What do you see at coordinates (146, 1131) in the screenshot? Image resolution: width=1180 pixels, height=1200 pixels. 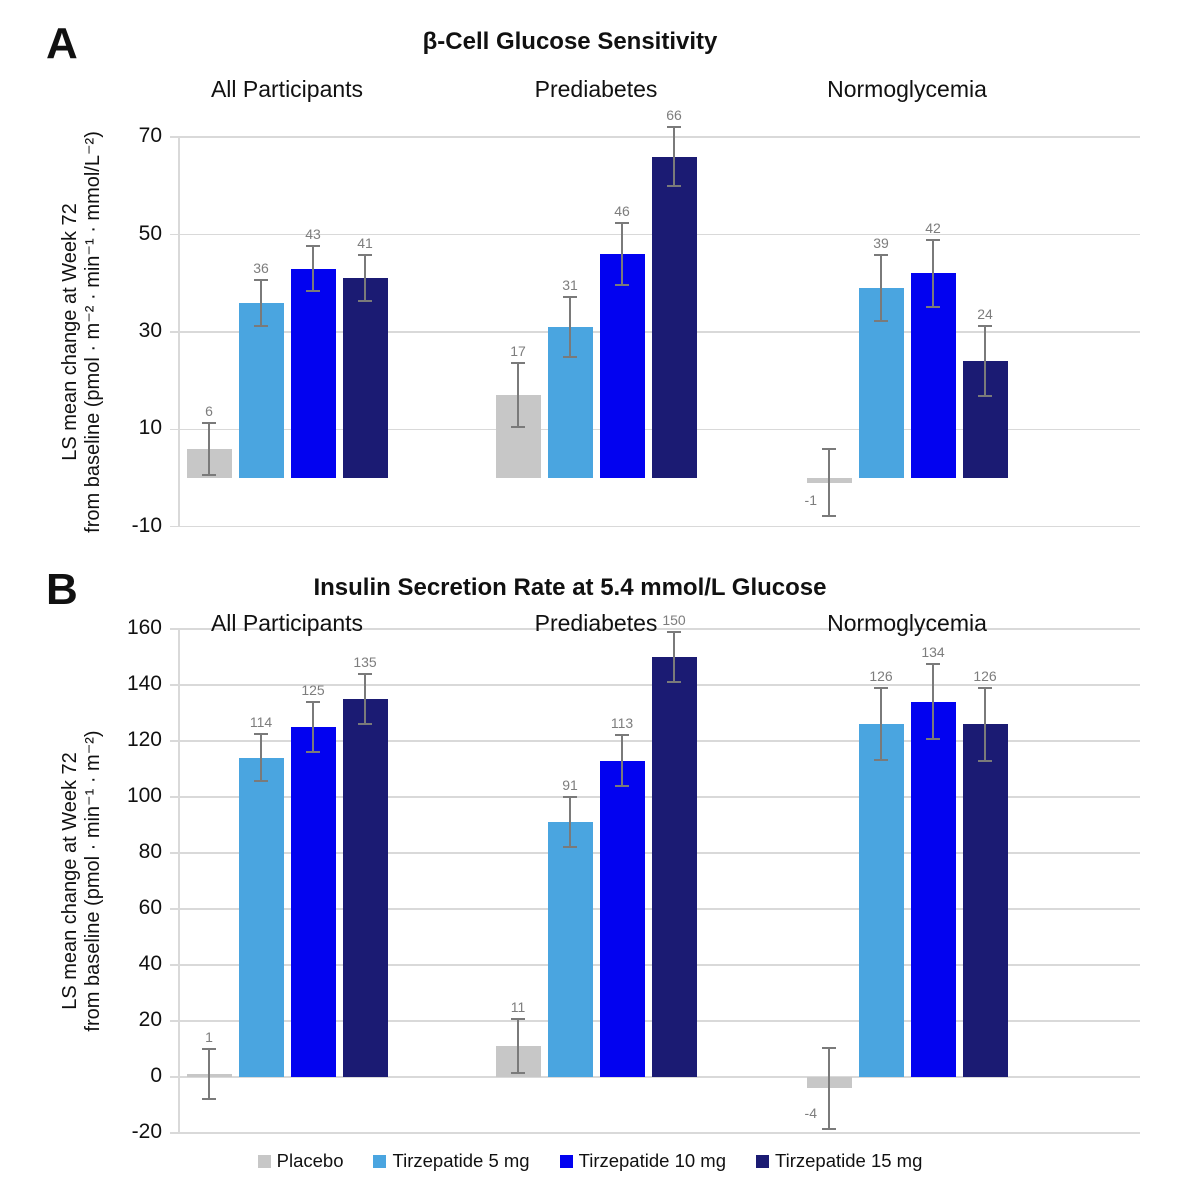 I see `y-tick-label: -20` at bounding box center [146, 1131].